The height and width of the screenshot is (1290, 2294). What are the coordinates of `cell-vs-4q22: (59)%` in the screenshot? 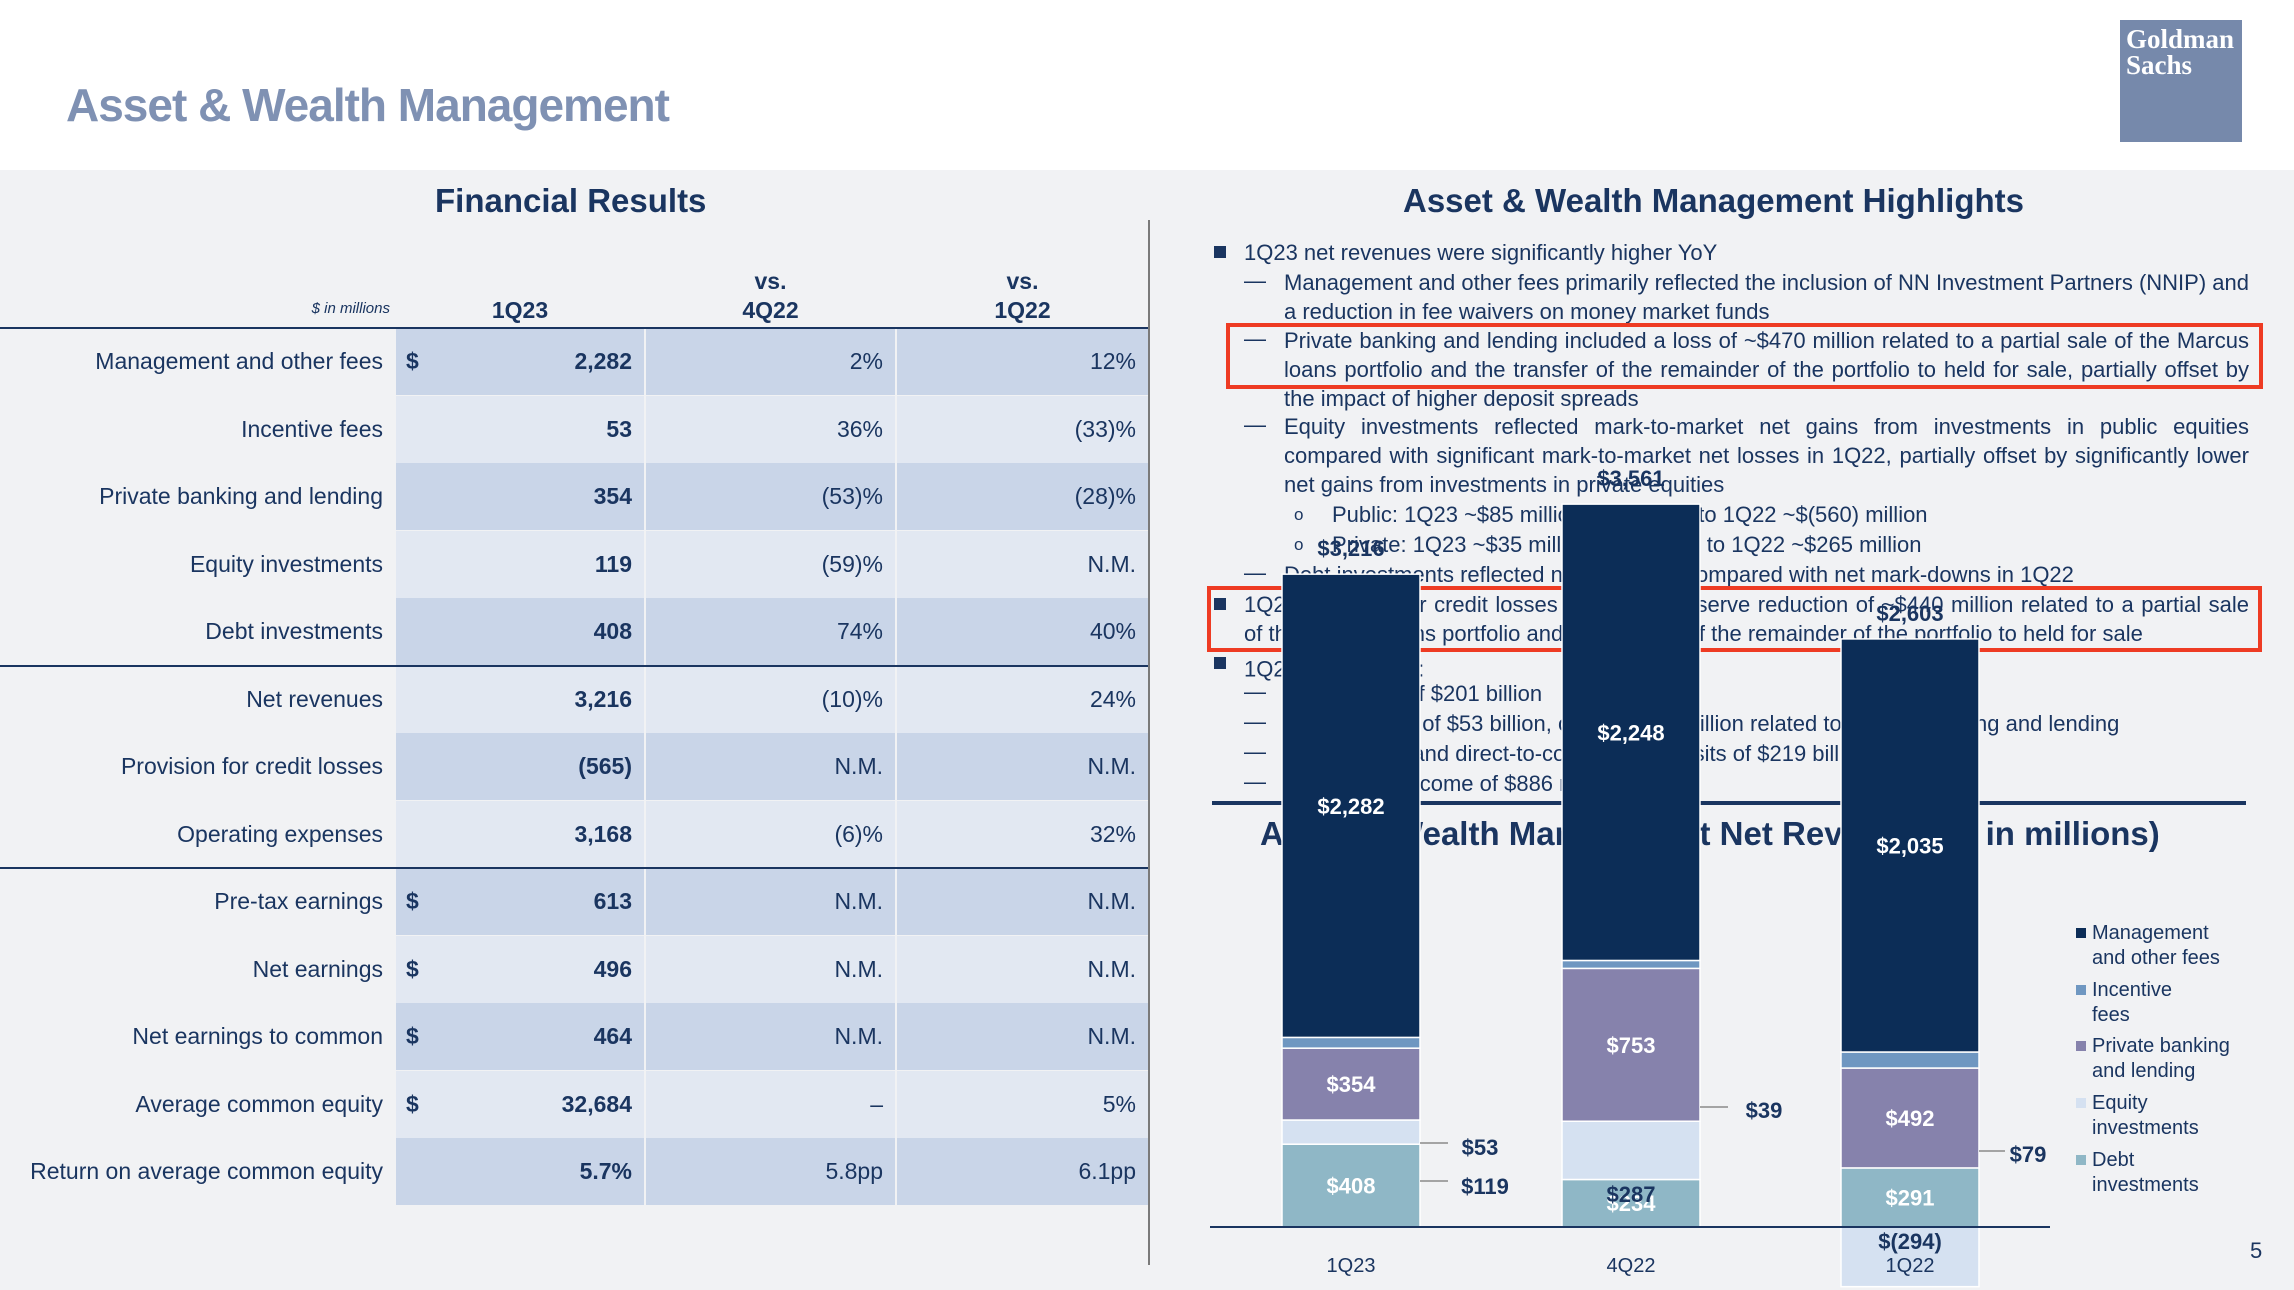 It's located at (770, 564).